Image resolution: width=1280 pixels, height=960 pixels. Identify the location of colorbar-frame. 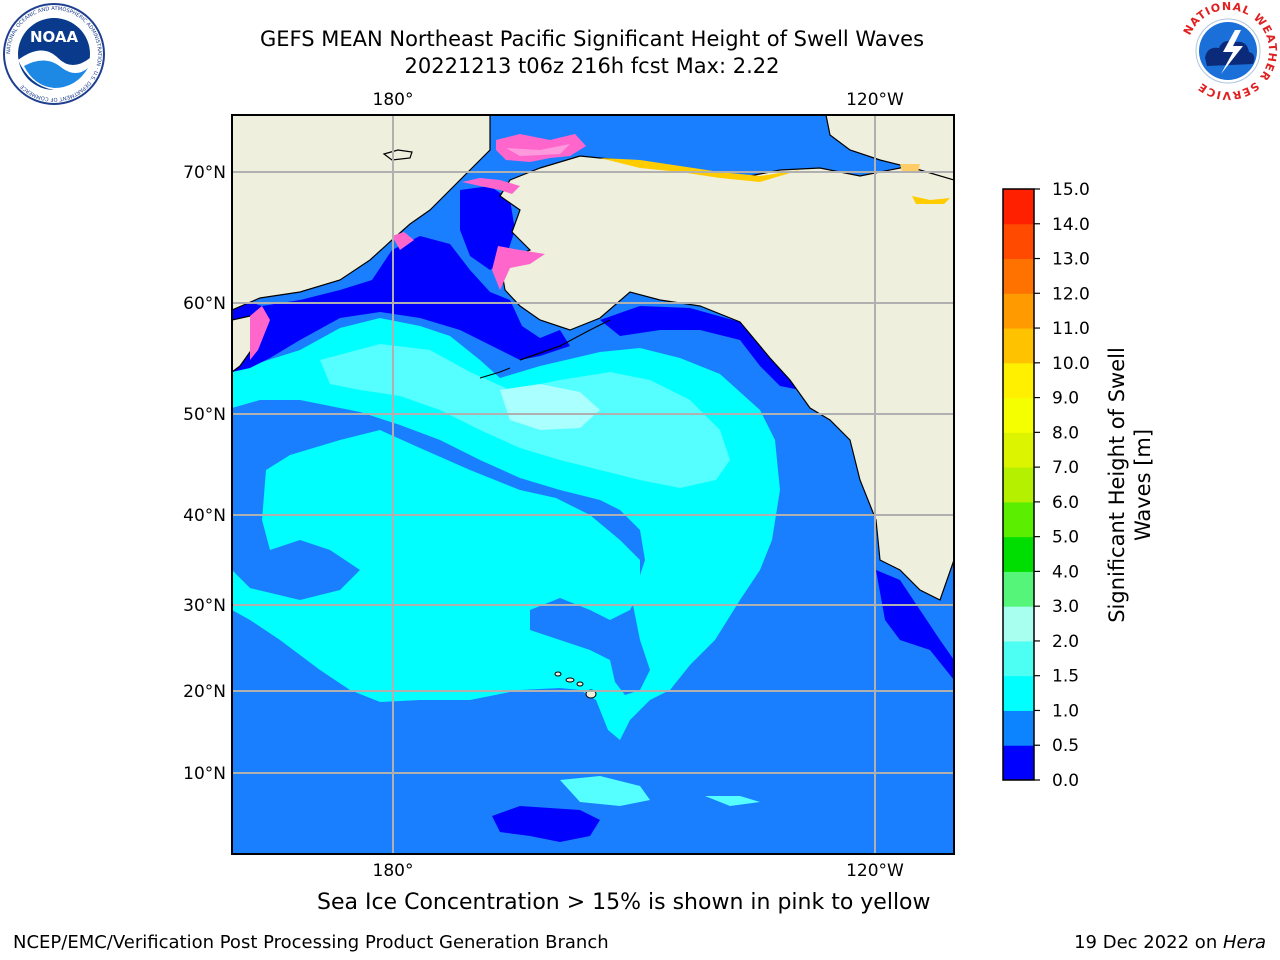
(1018, 484).